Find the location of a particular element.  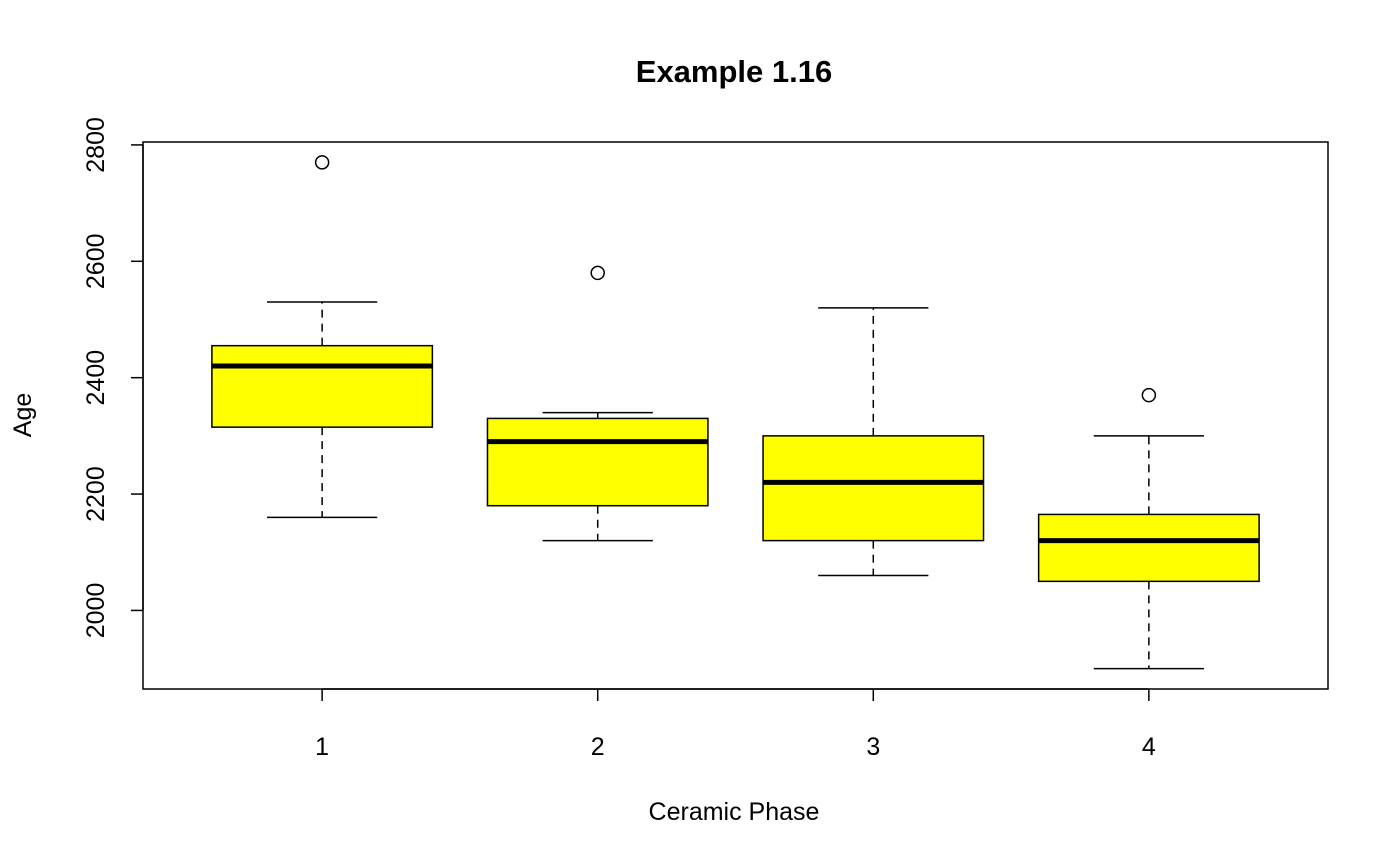

y-tick-label-2000: 2000 is located at coordinates (96, 611).